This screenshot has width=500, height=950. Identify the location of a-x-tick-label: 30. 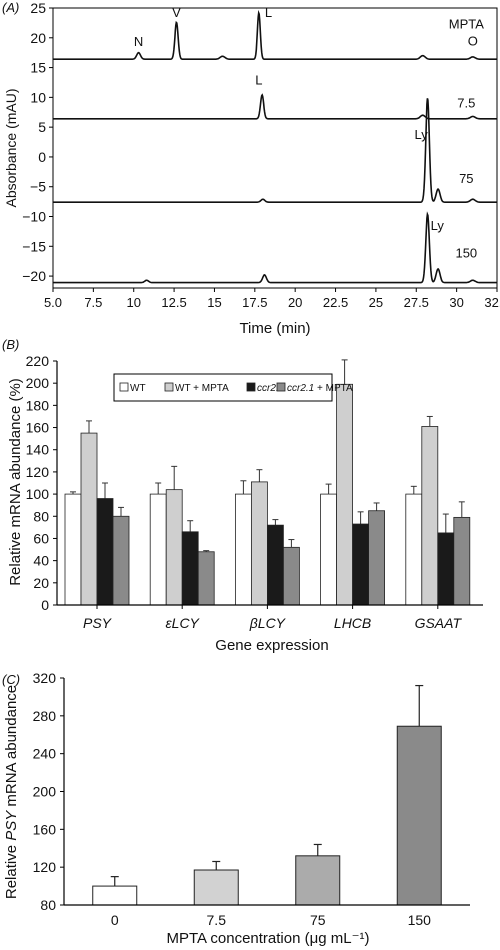
(456, 302).